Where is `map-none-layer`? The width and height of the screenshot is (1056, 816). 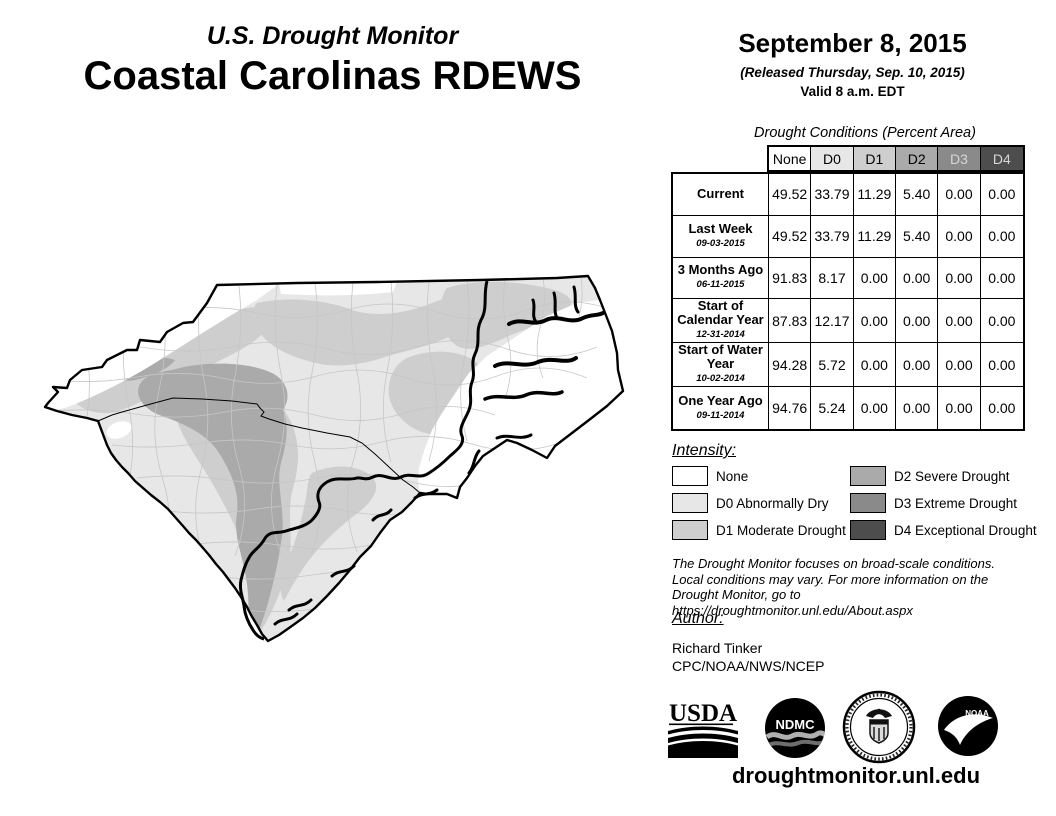 map-none-layer is located at coordinates (334, 390).